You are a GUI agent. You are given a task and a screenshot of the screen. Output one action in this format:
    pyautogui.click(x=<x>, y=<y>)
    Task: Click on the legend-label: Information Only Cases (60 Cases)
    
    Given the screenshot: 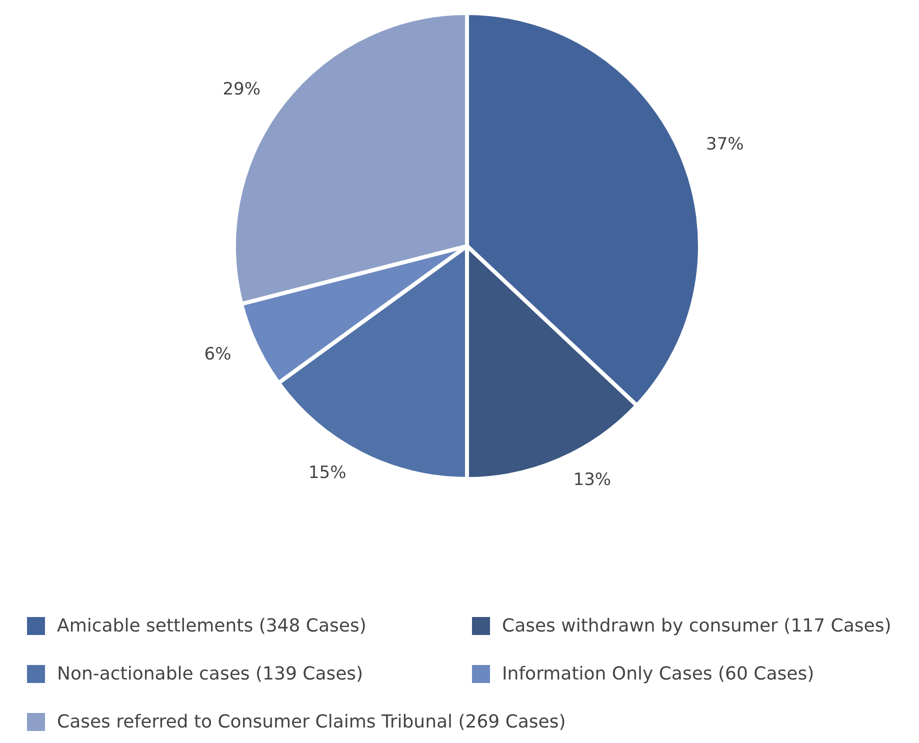 What is the action you would take?
    pyautogui.click(x=658, y=674)
    